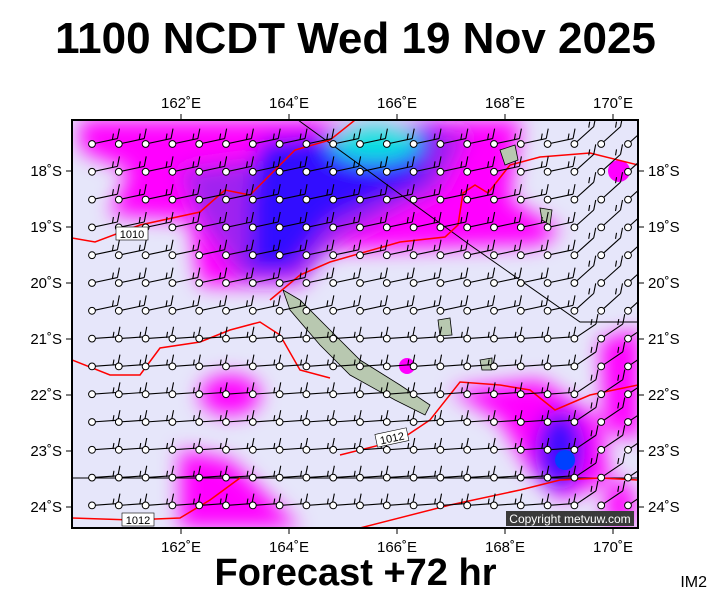  I want to click on lat-tick-label: 19˚S, so click(46, 227).